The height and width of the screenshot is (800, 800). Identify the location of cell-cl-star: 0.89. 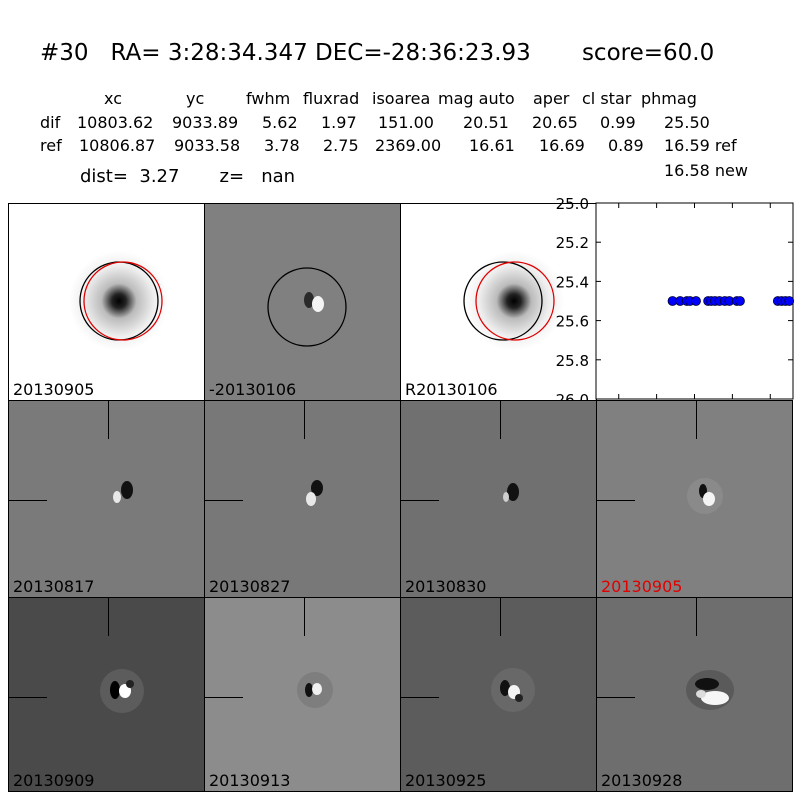
(626, 145).